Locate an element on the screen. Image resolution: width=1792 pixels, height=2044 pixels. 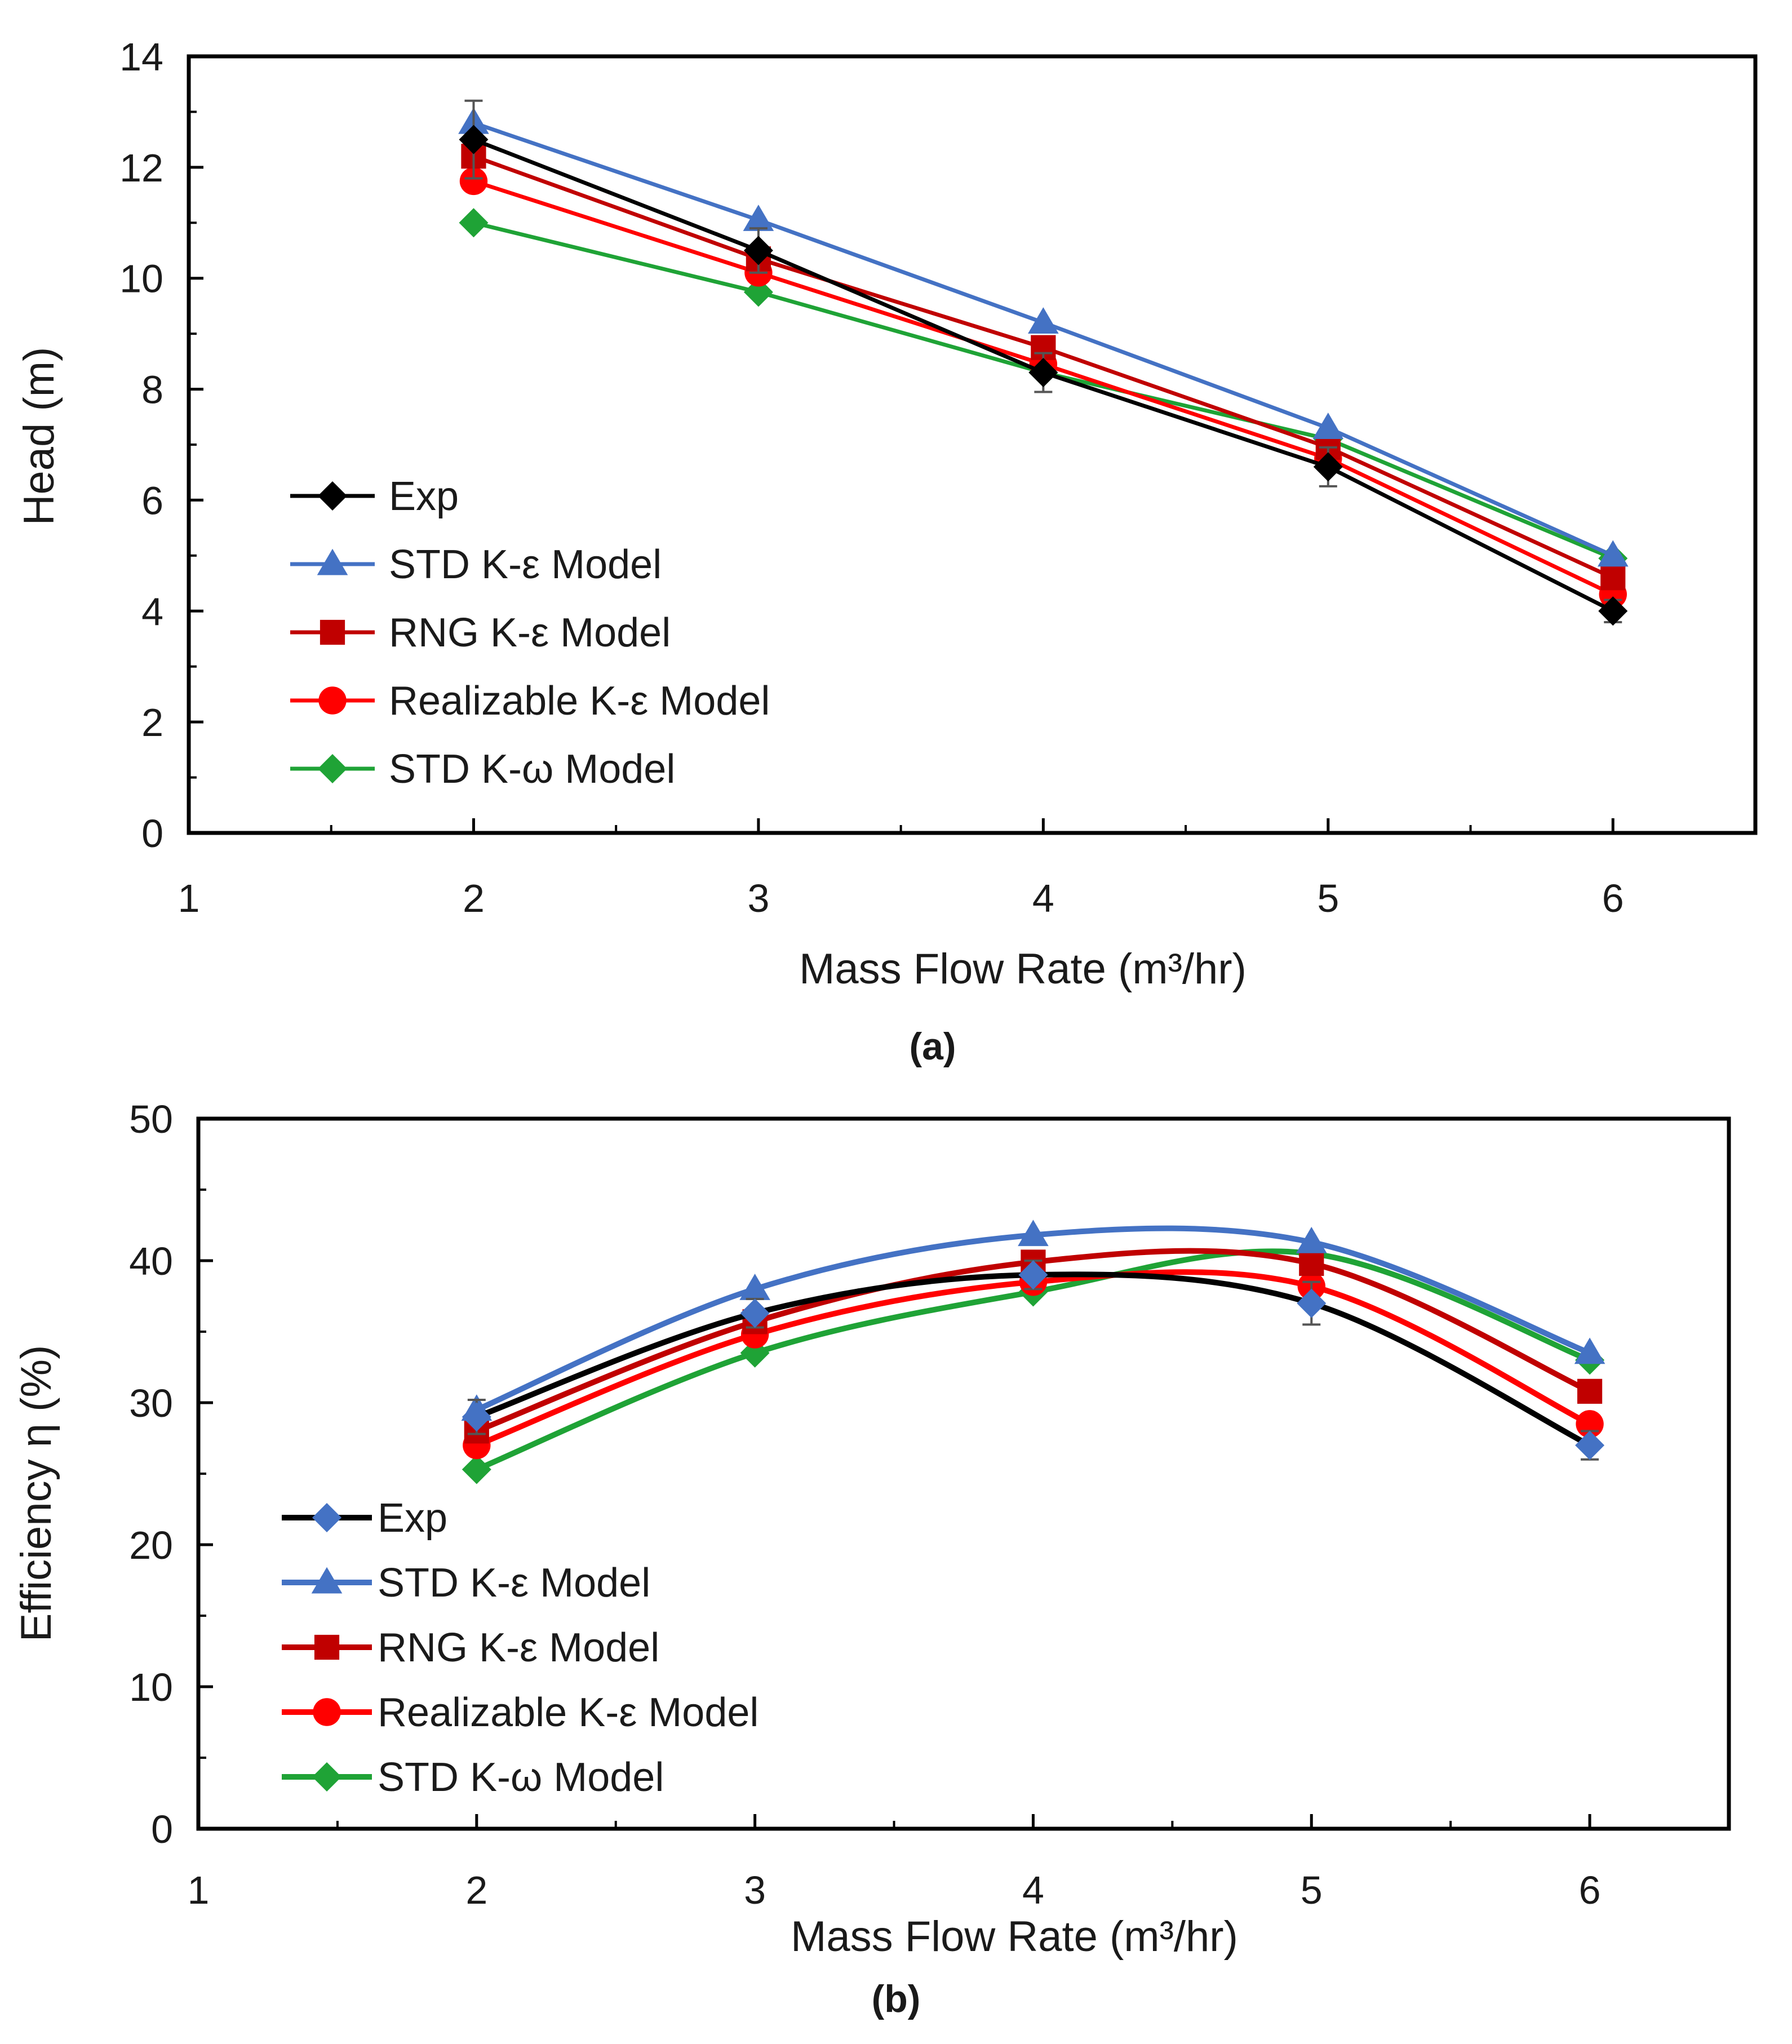
panel-a-y-tick-label: 8 is located at coordinates (152, 390).